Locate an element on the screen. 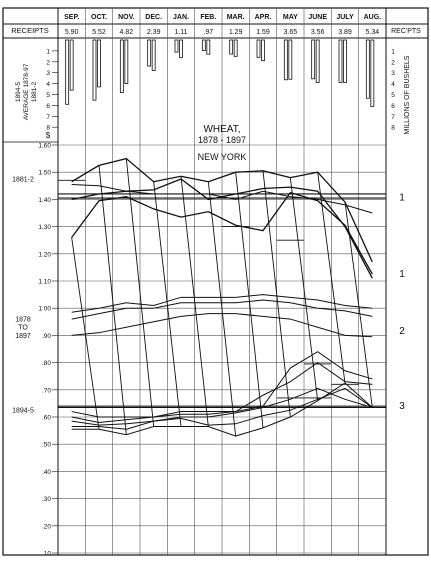 The height and width of the screenshot is (563, 431). month-label: SEP. is located at coordinates (71, 17).